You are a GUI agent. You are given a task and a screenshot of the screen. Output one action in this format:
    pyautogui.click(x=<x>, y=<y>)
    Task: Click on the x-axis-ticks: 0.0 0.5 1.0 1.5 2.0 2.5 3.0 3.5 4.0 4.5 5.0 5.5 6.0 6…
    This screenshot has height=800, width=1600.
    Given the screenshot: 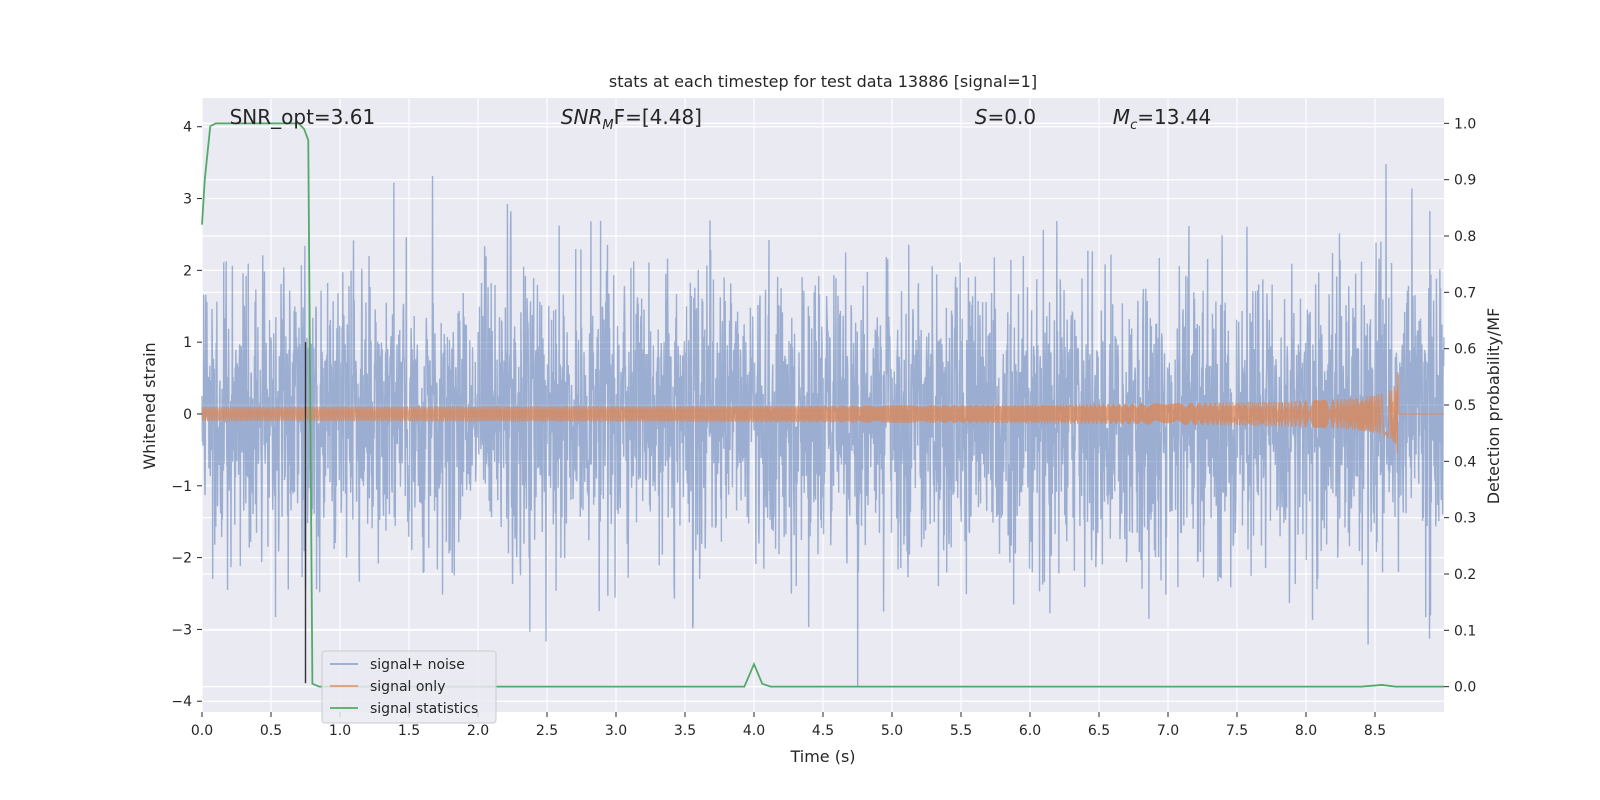 What is the action you would take?
    pyautogui.click(x=788, y=725)
    